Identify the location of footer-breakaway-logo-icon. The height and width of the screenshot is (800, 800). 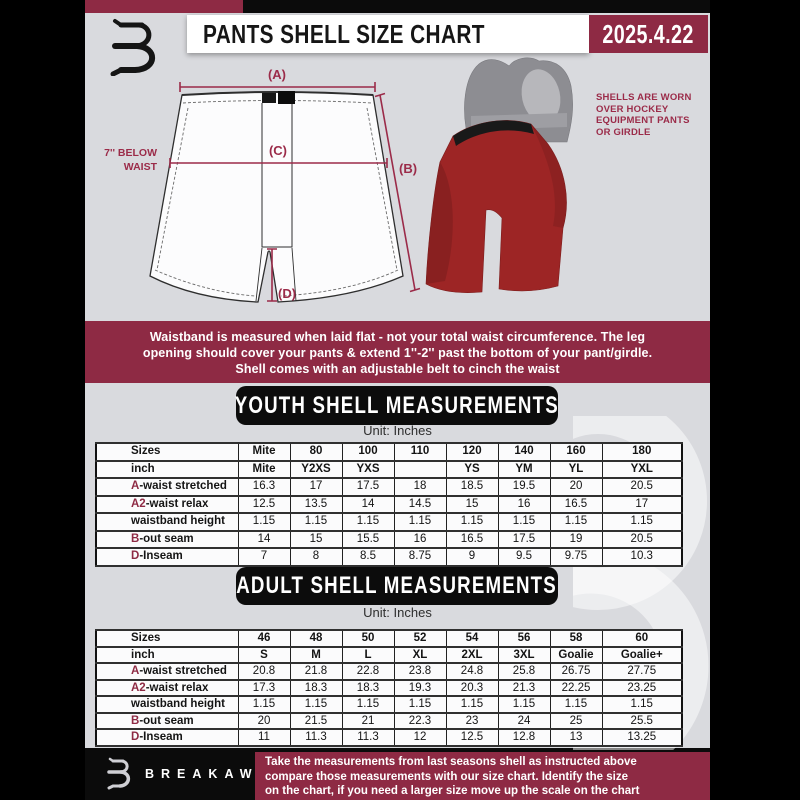
(119, 773).